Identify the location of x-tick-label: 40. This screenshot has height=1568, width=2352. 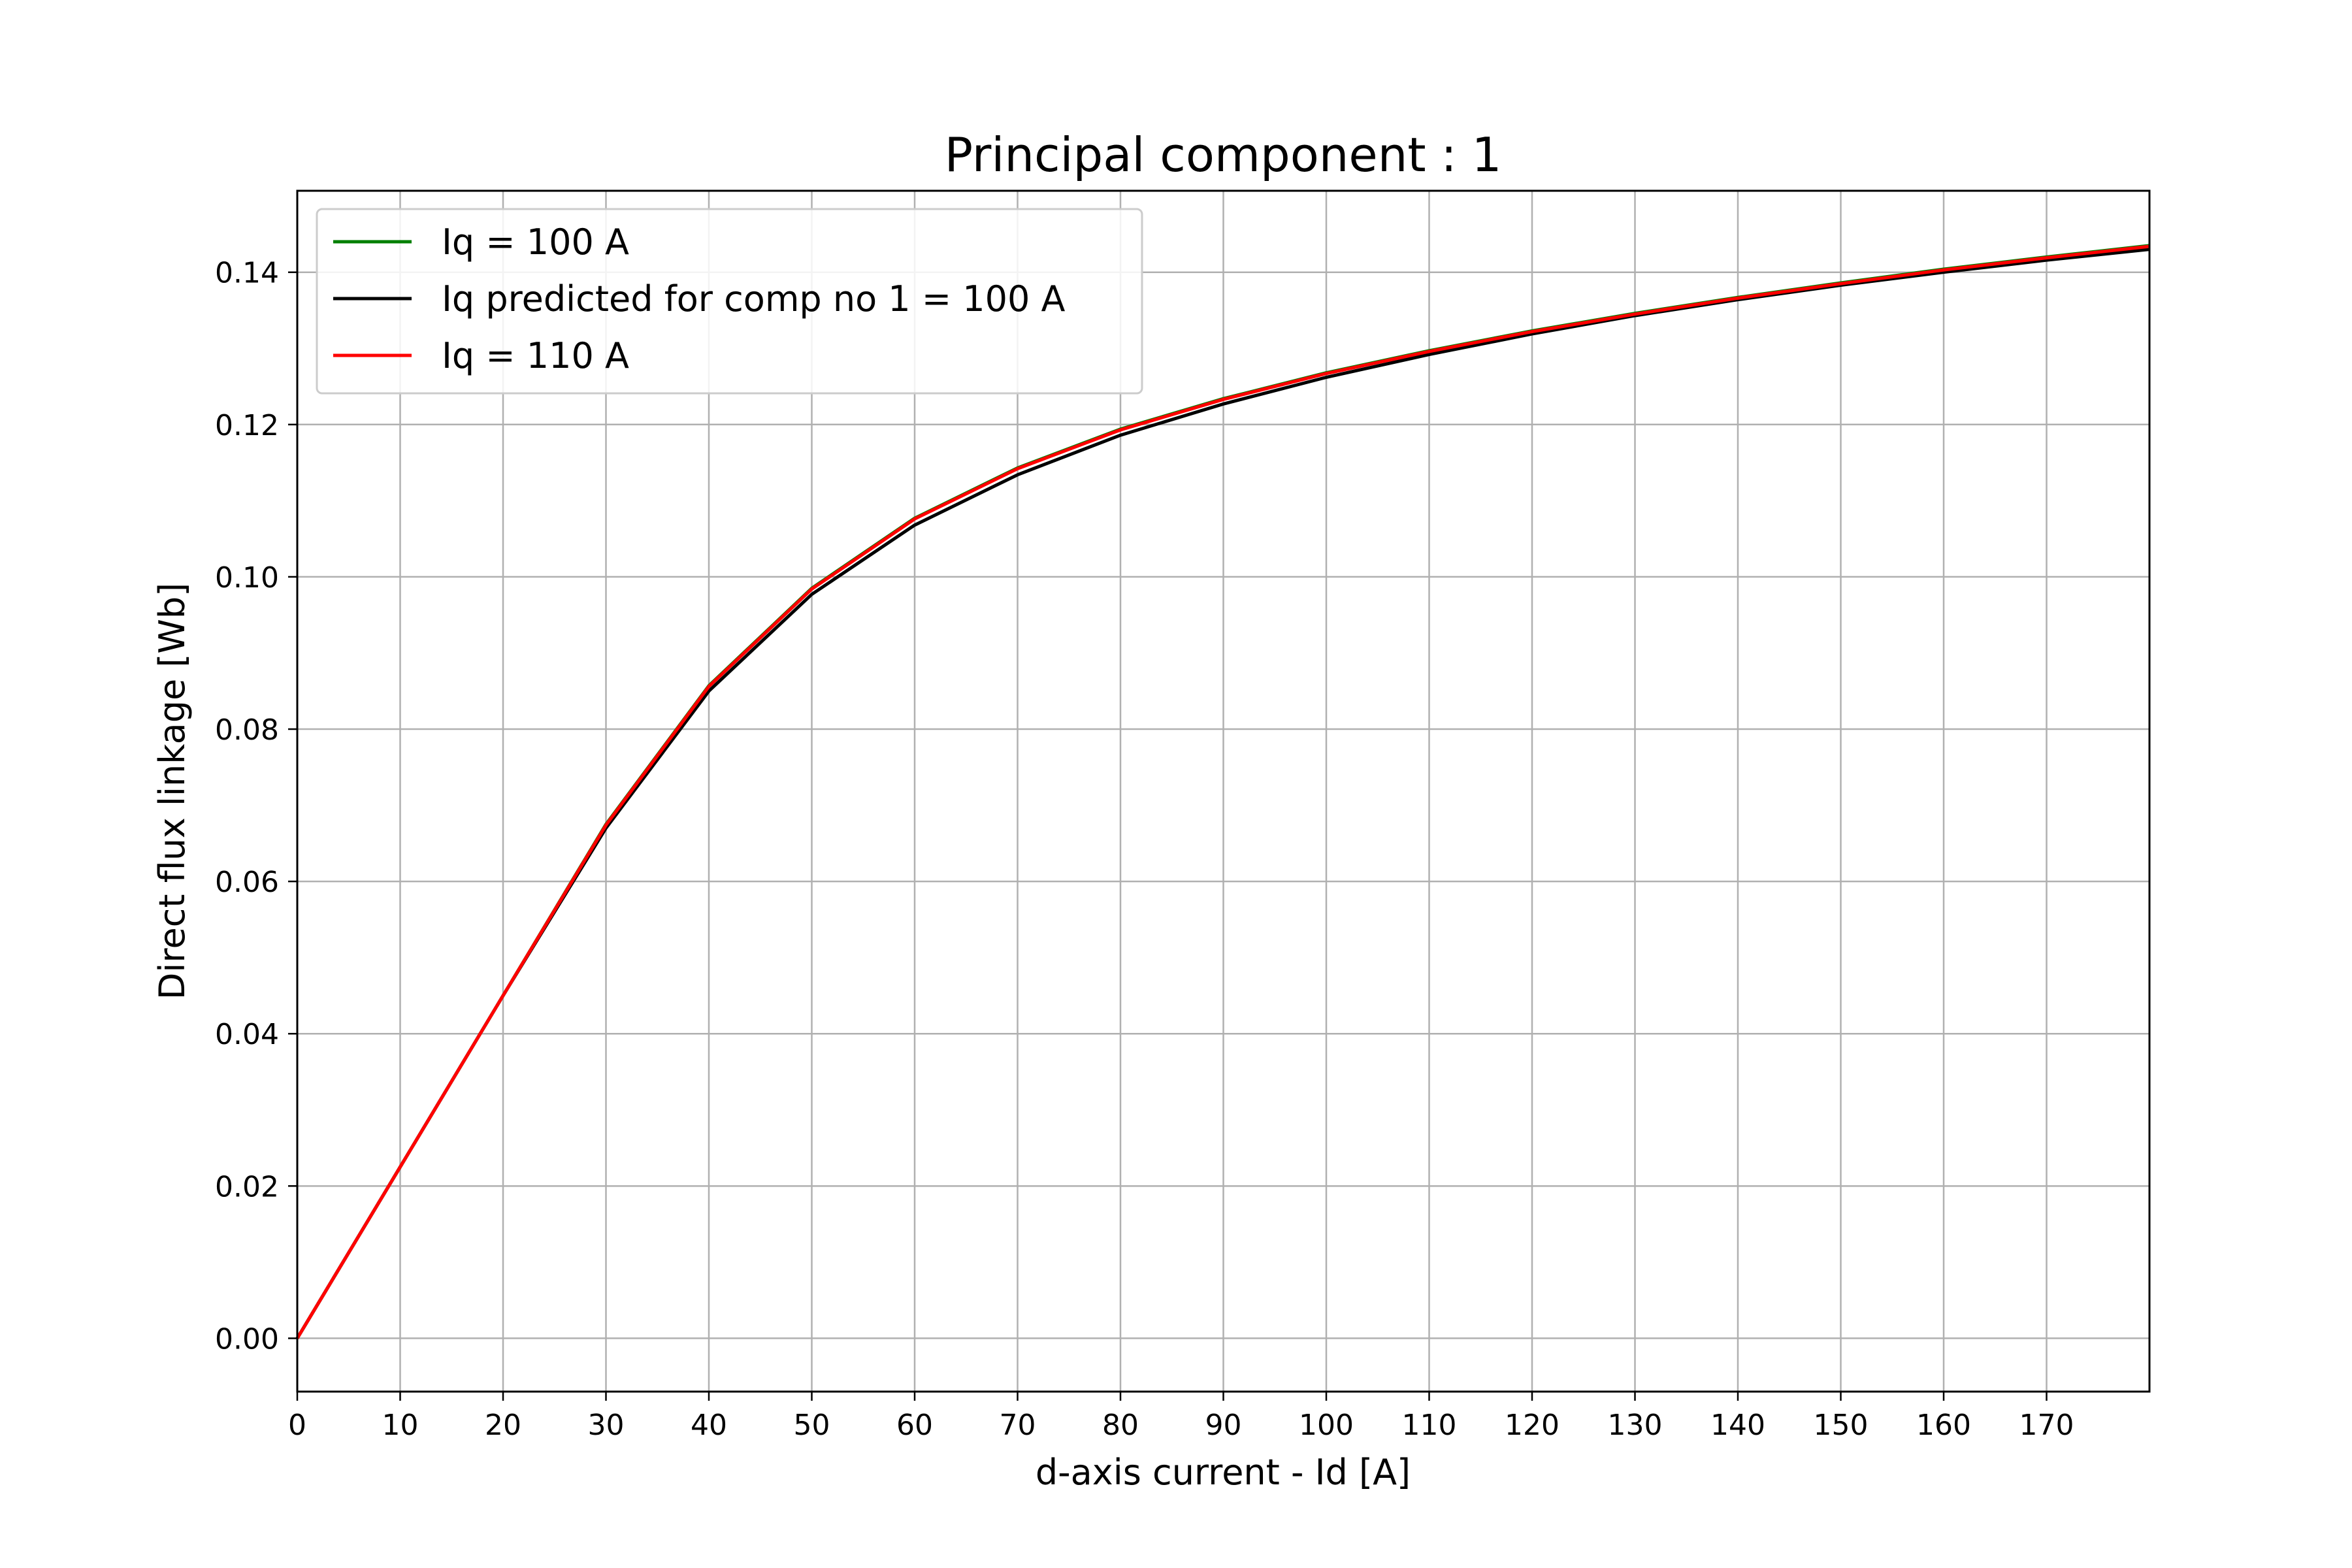
(709, 1425).